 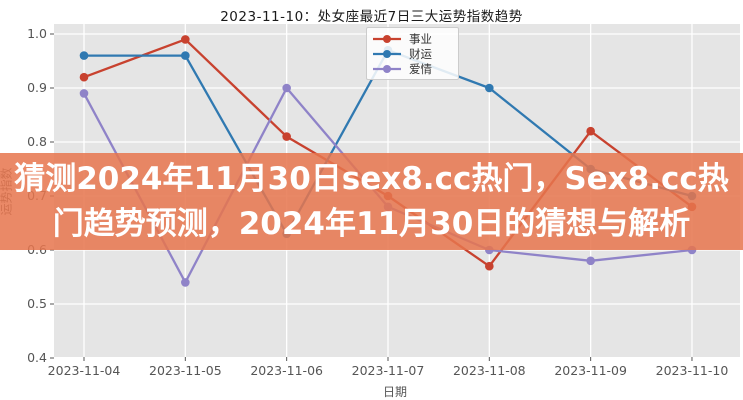 What do you see at coordinates (394, 392) in the screenshot?
I see `x-axis-label: 日期` at bounding box center [394, 392].